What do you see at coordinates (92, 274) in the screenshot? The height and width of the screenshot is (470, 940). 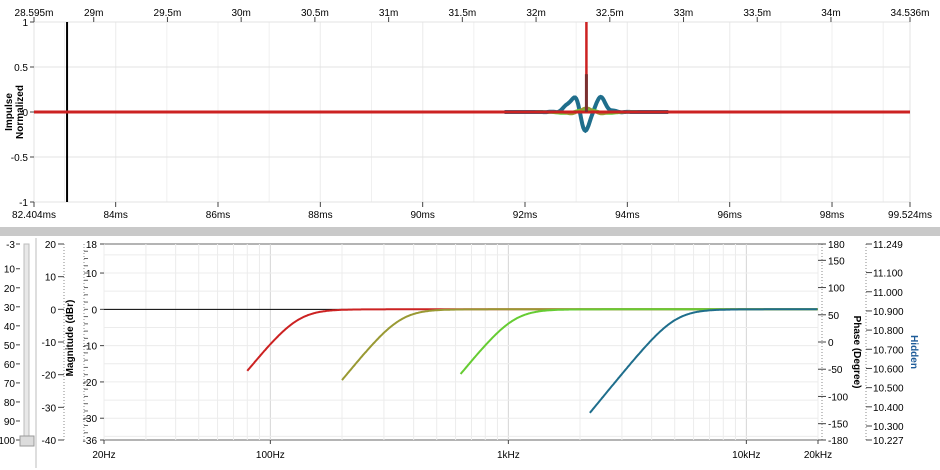 I see `magnitude-tick-label: 10` at bounding box center [92, 274].